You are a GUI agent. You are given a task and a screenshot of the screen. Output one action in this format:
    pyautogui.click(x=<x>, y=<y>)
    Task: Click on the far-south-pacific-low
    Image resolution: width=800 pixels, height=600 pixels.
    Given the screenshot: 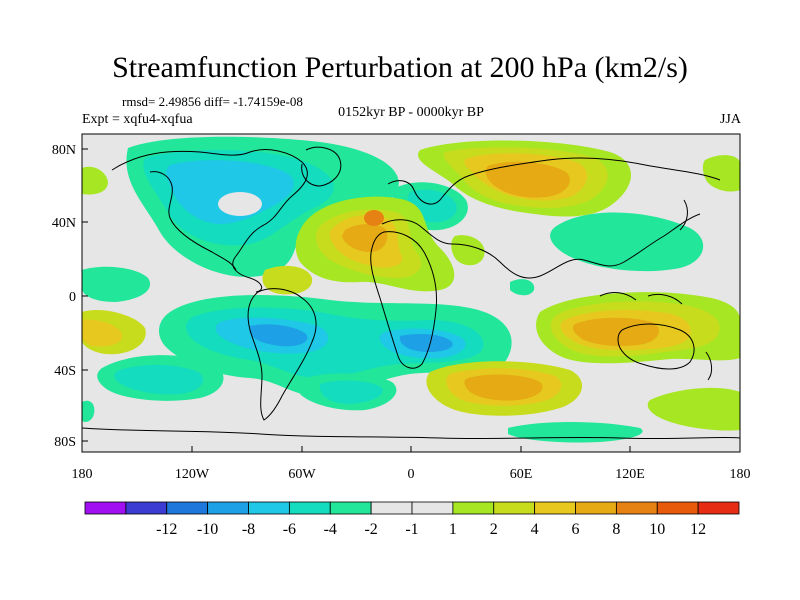 What is the action you would take?
    pyautogui.click(x=88, y=411)
    